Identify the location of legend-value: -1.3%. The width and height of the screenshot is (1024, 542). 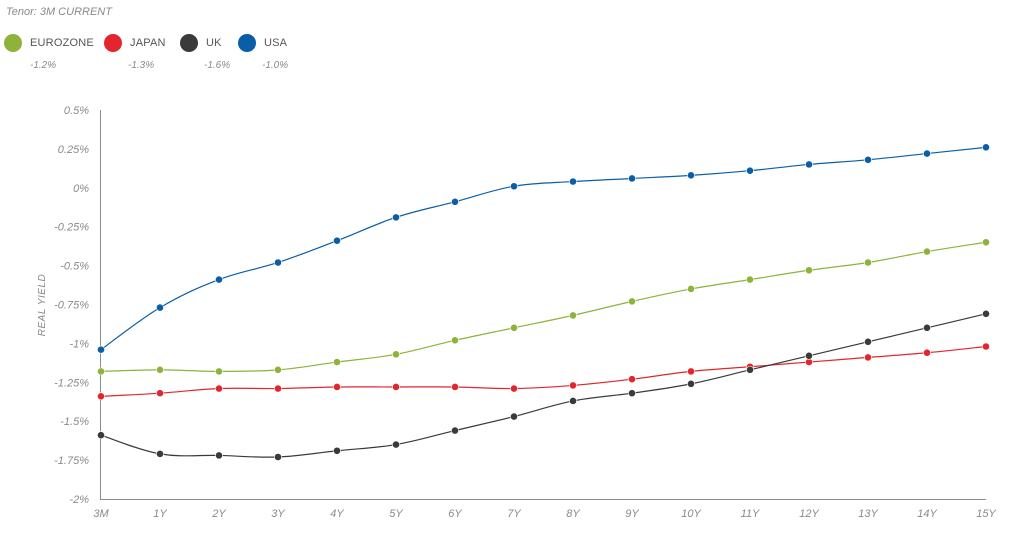
(141, 65).